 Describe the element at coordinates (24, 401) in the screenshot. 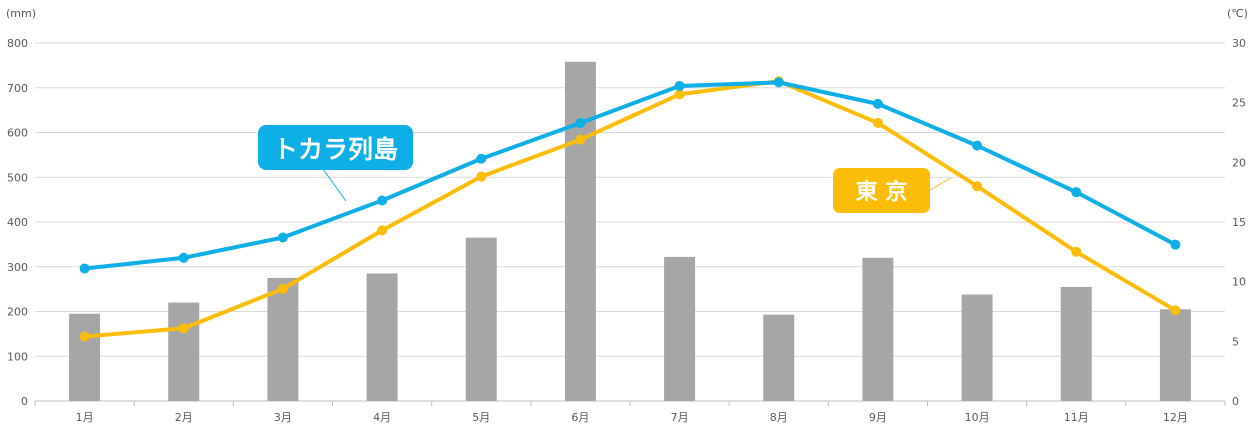

I see `left-tick-label: 0` at that location.